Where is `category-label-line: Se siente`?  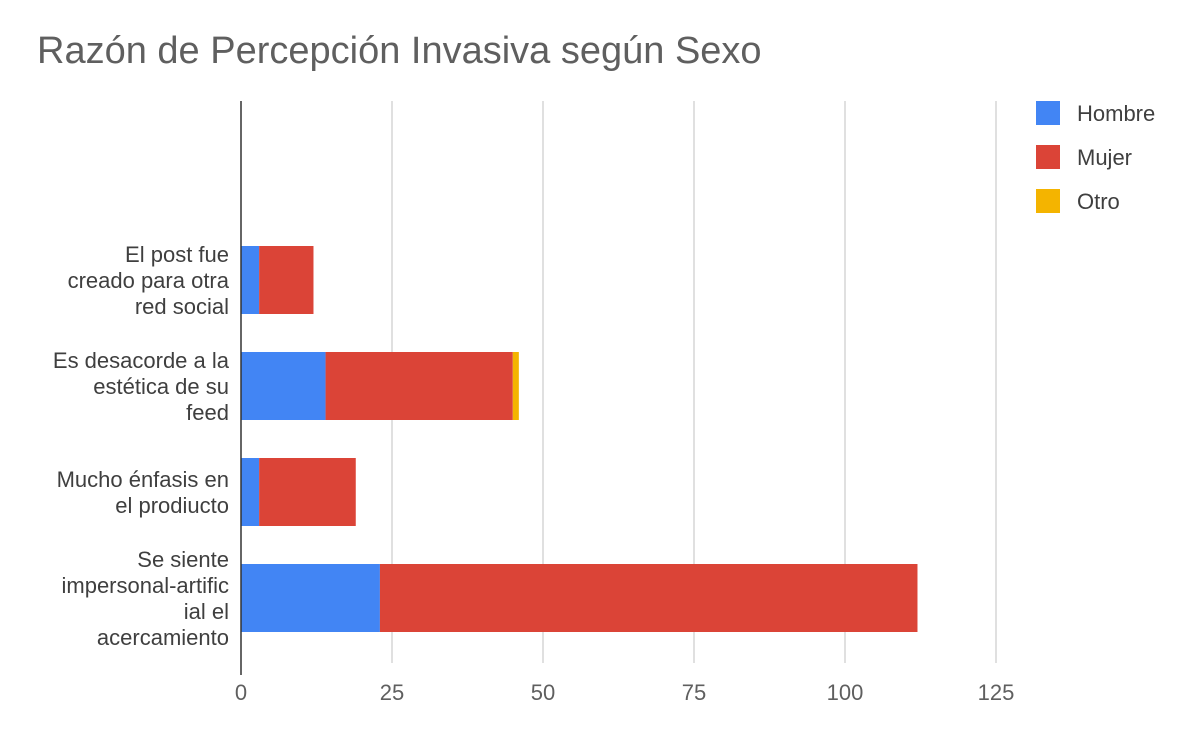 category-label-line: Se siente is located at coordinates (183, 559).